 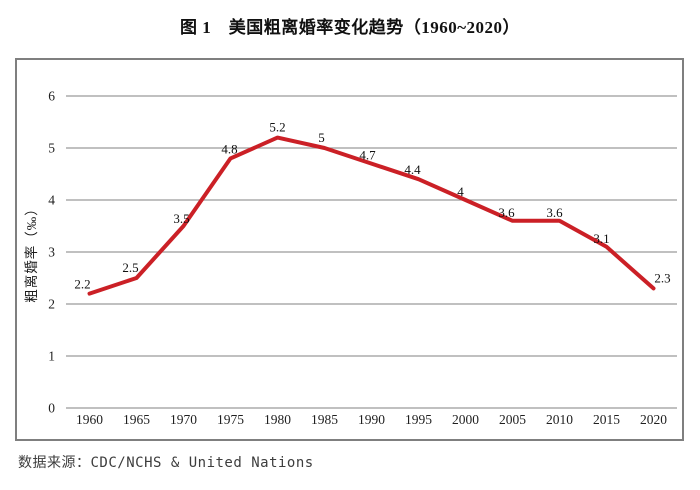 What do you see at coordinates (181, 218) in the screenshot?
I see `data-label: 3.5` at bounding box center [181, 218].